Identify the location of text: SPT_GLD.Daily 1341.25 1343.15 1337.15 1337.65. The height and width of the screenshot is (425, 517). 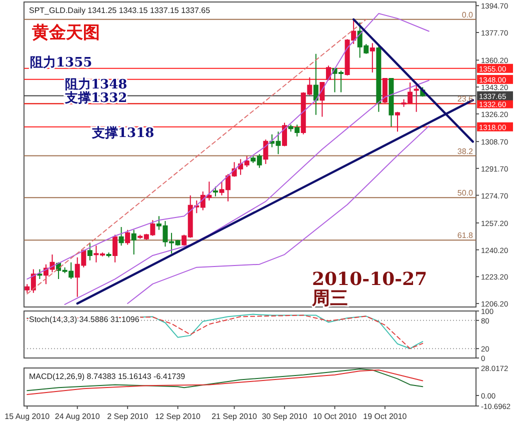
(120, 10).